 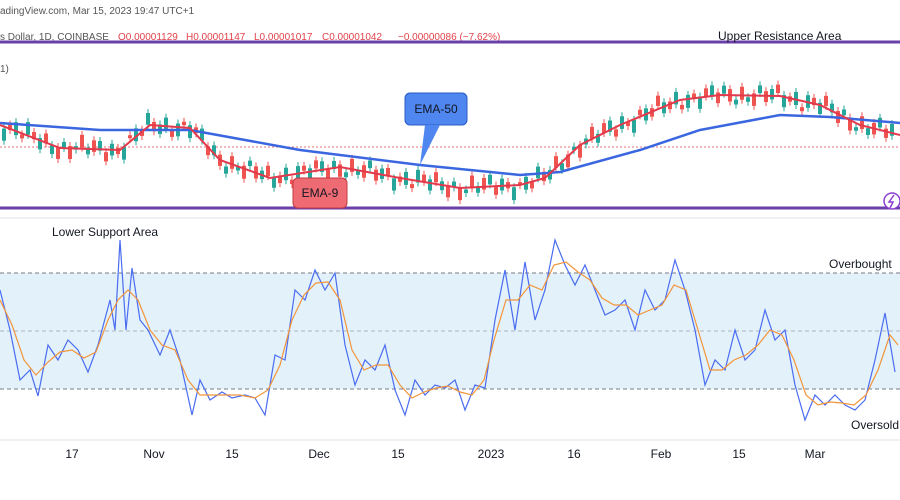 I want to click on ema50-line, so click(x=450, y=145).